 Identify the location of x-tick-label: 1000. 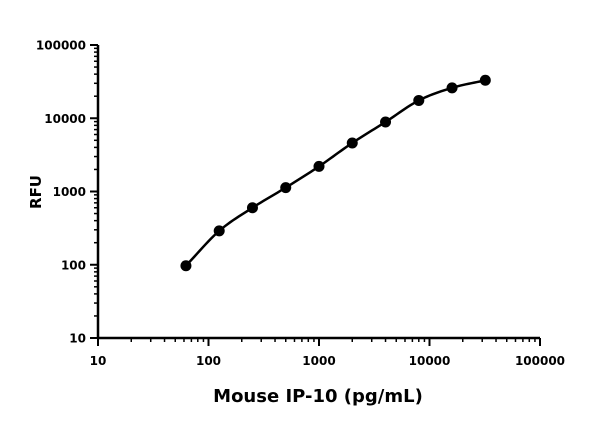
(318, 361).